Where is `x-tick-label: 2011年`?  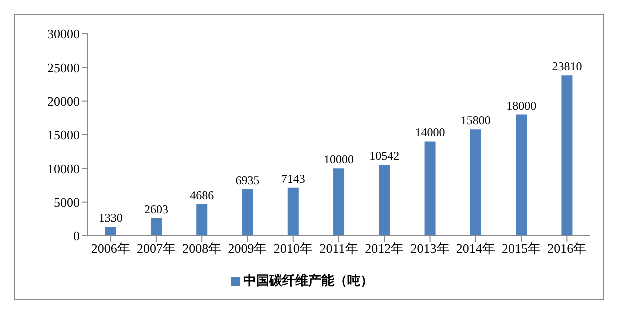 x-tick-label: 2011年 is located at coordinates (339, 248).